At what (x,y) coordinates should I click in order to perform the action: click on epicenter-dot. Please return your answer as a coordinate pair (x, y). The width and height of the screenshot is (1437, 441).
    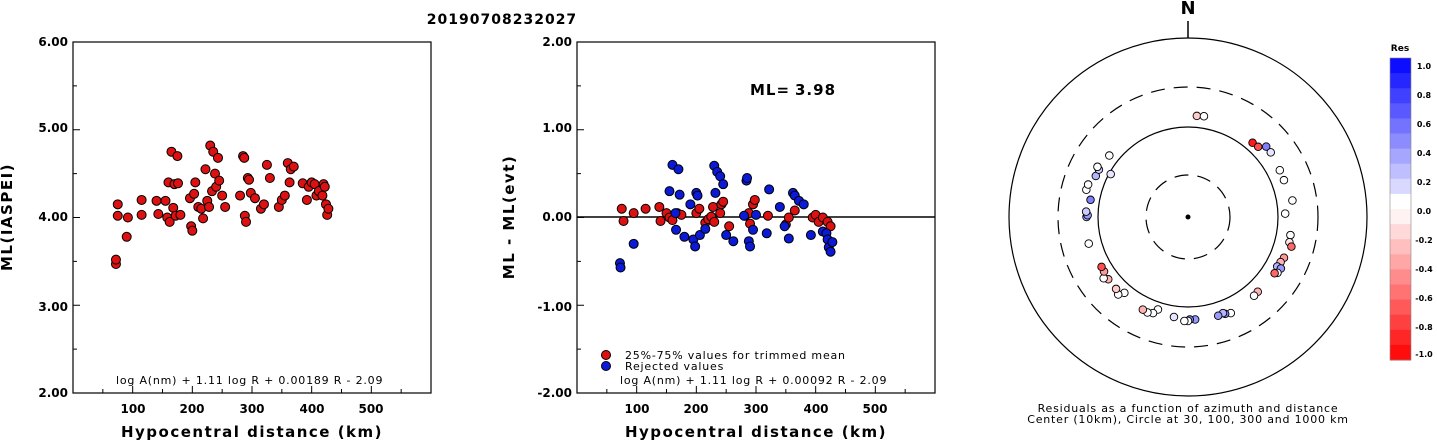
    Looking at the image, I should click on (1188, 217).